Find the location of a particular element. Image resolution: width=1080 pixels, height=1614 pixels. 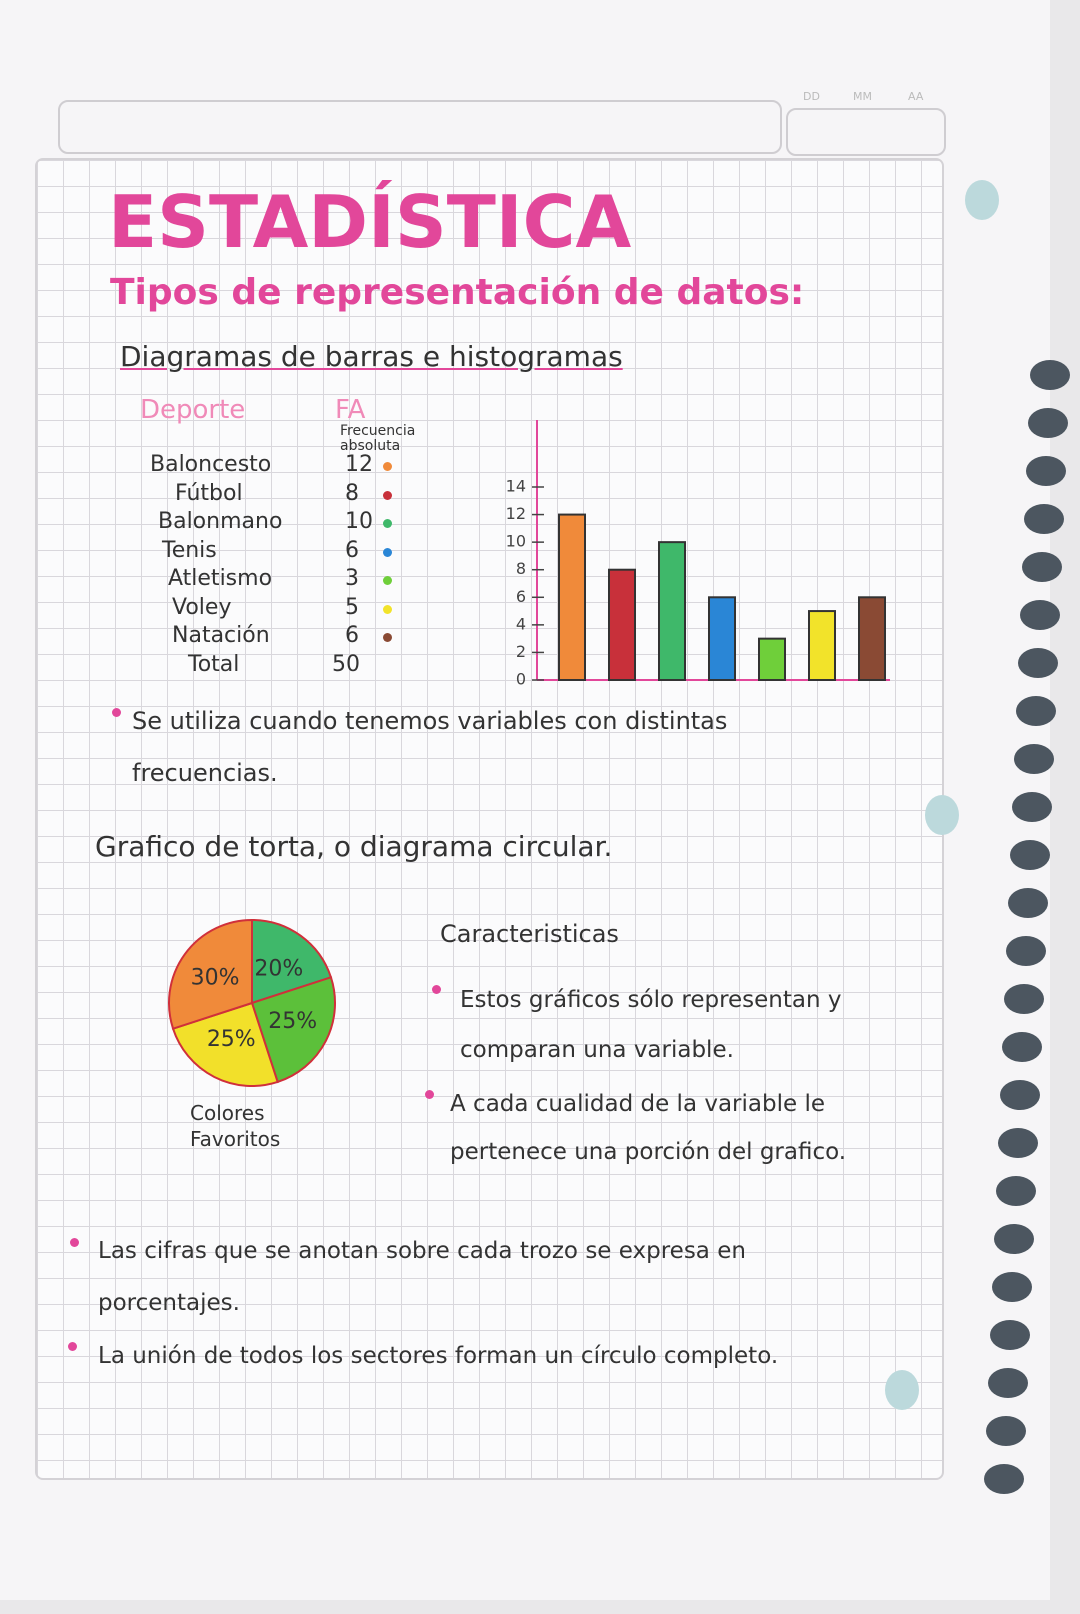

section-heading: Grafico de torta, o diagrama circular. is located at coordinates (354, 846).